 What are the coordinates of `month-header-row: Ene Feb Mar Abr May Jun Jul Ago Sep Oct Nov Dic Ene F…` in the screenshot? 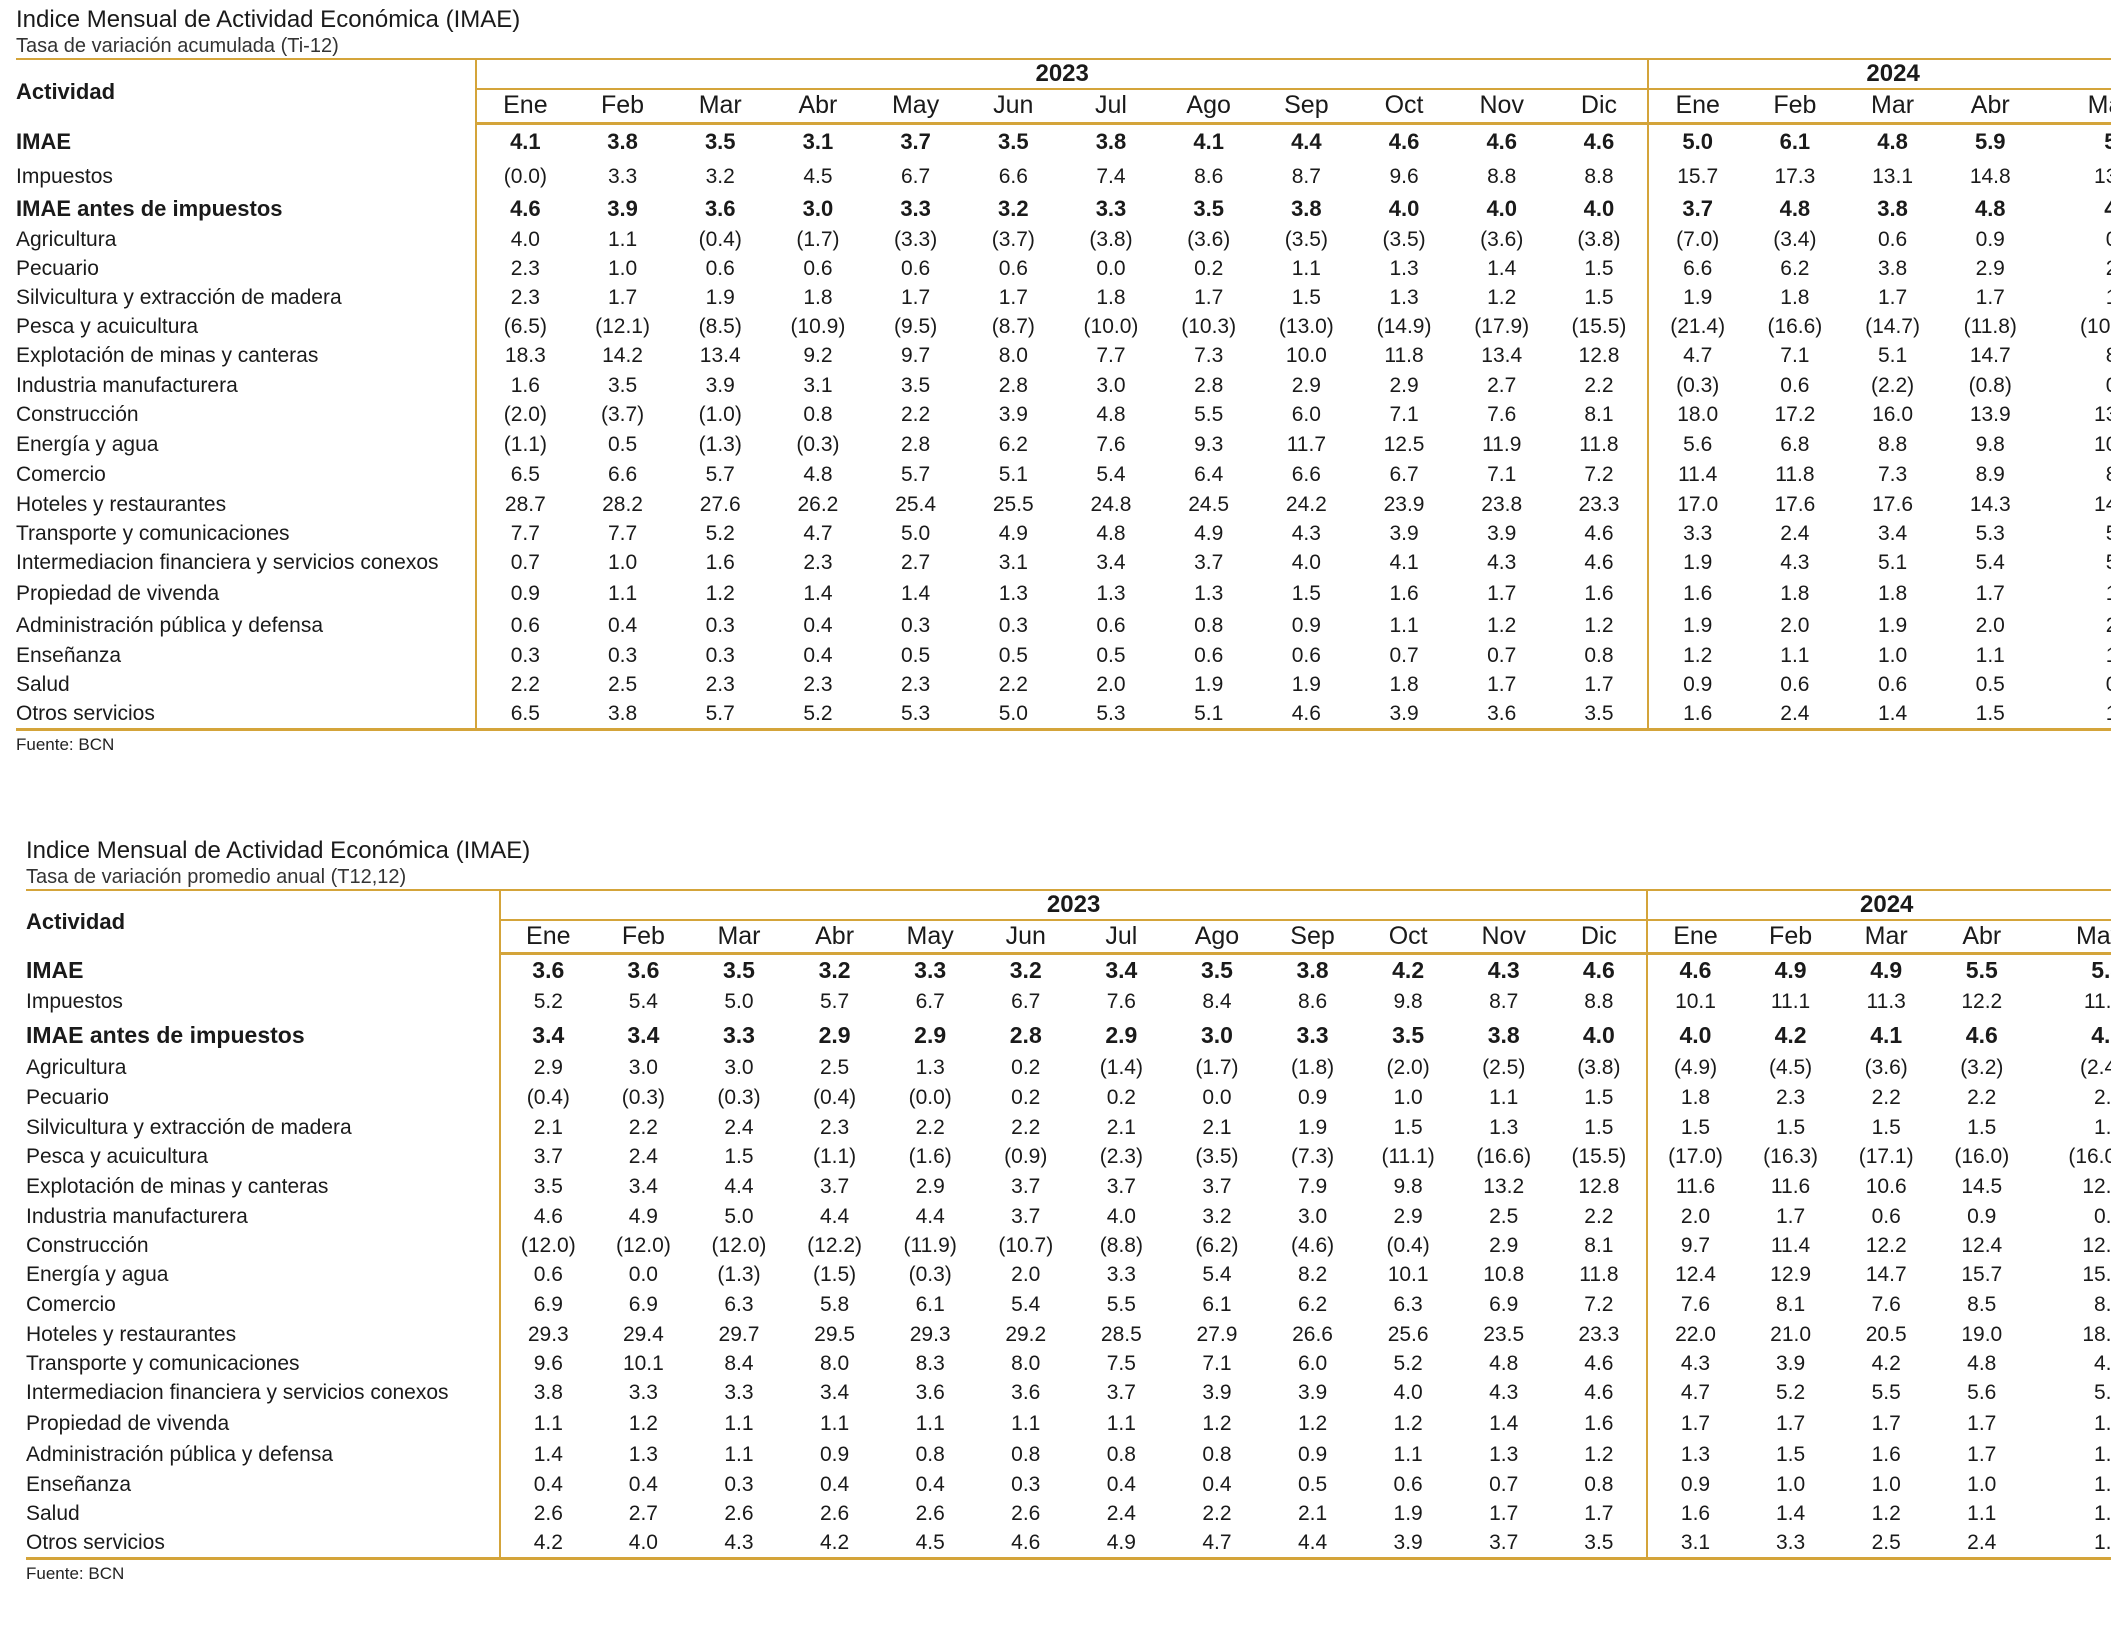 It's located at (1063, 107).